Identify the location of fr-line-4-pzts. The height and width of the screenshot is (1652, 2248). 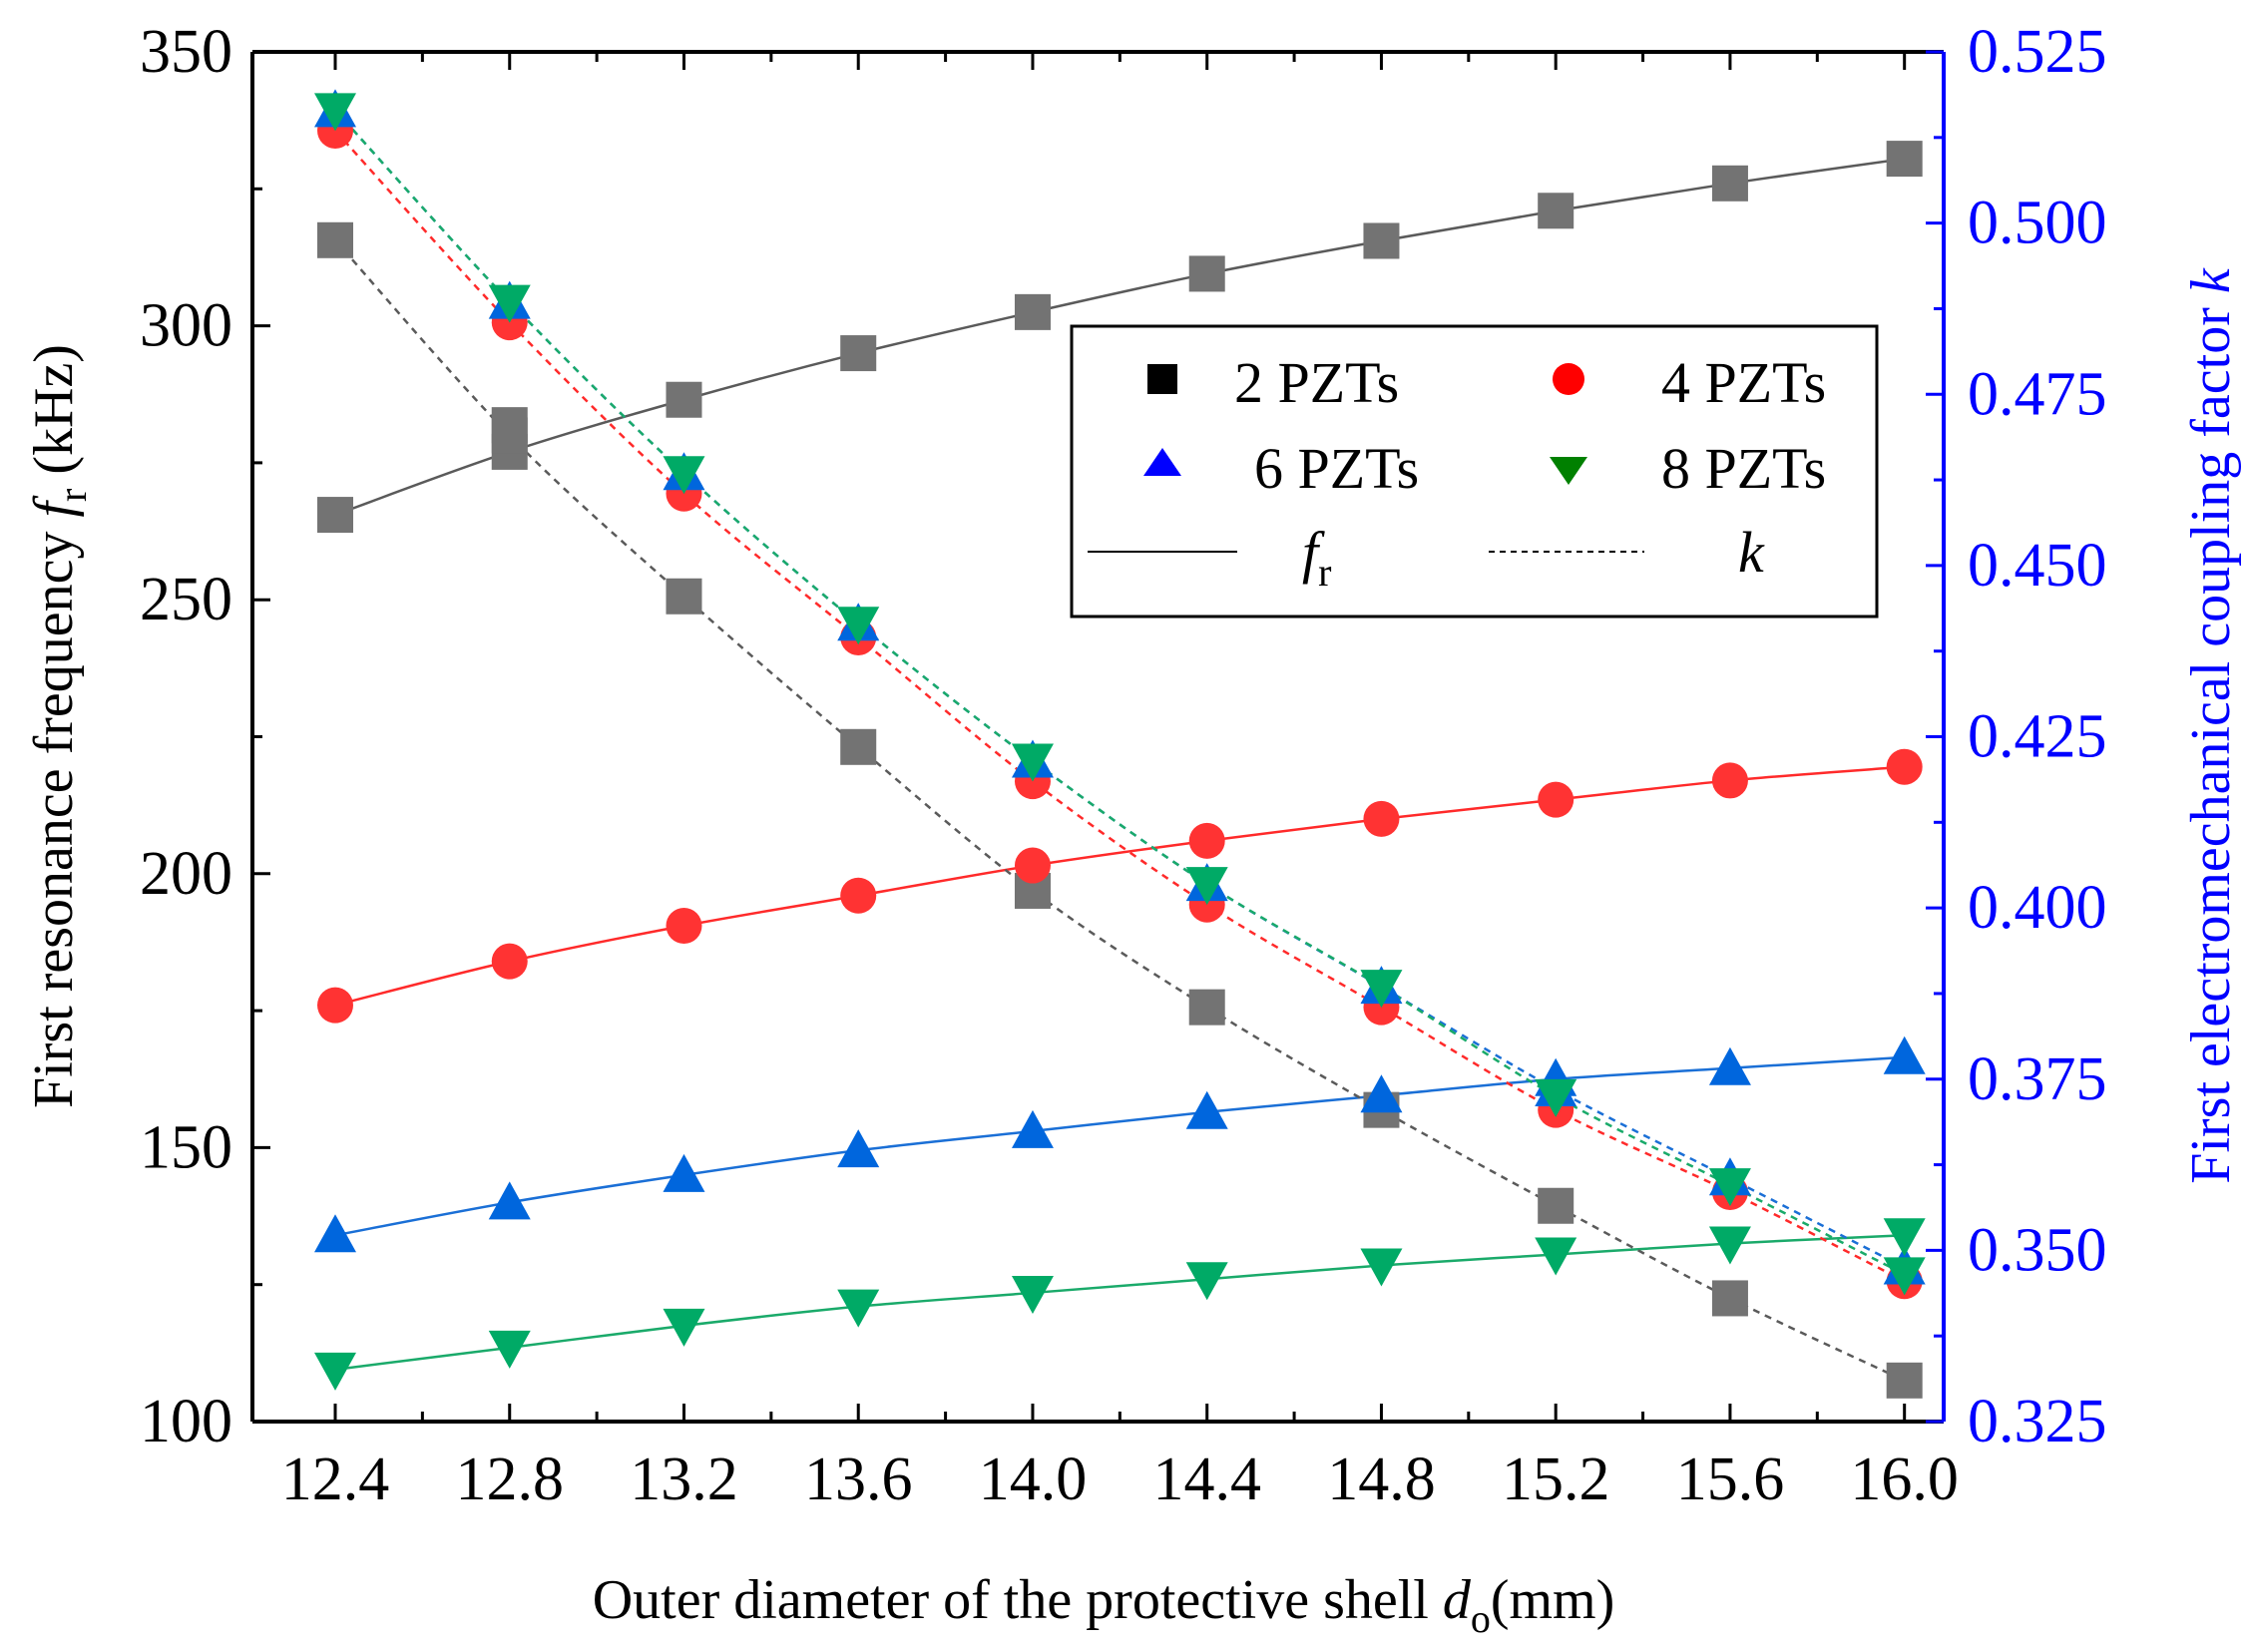
(1119, 886).